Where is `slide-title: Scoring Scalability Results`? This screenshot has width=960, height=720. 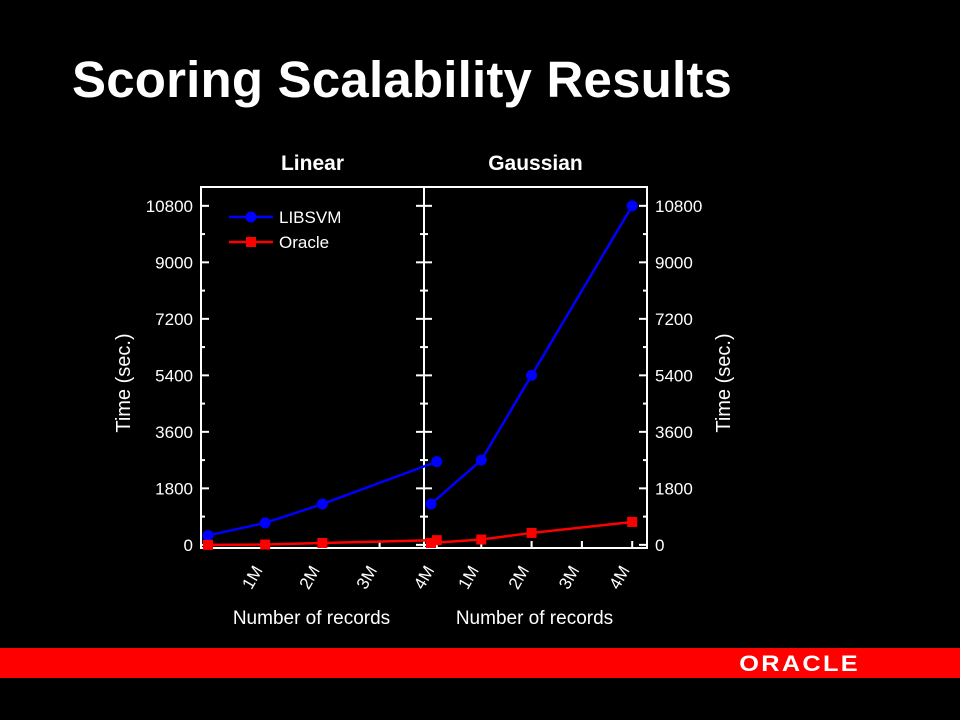 slide-title: Scoring Scalability Results is located at coordinates (402, 79).